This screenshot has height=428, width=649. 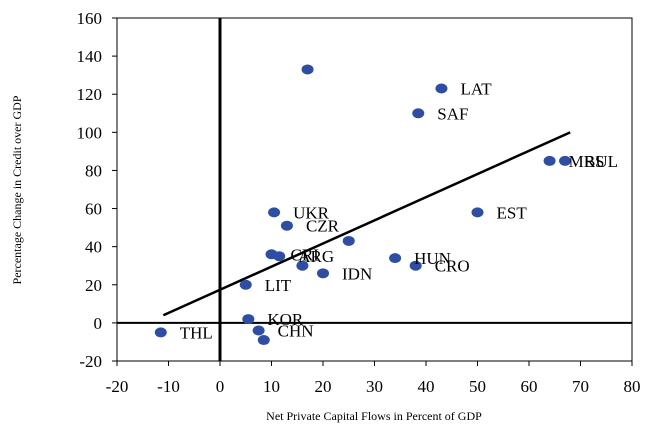 I want to click on point-label: SAF, so click(x=452, y=113).